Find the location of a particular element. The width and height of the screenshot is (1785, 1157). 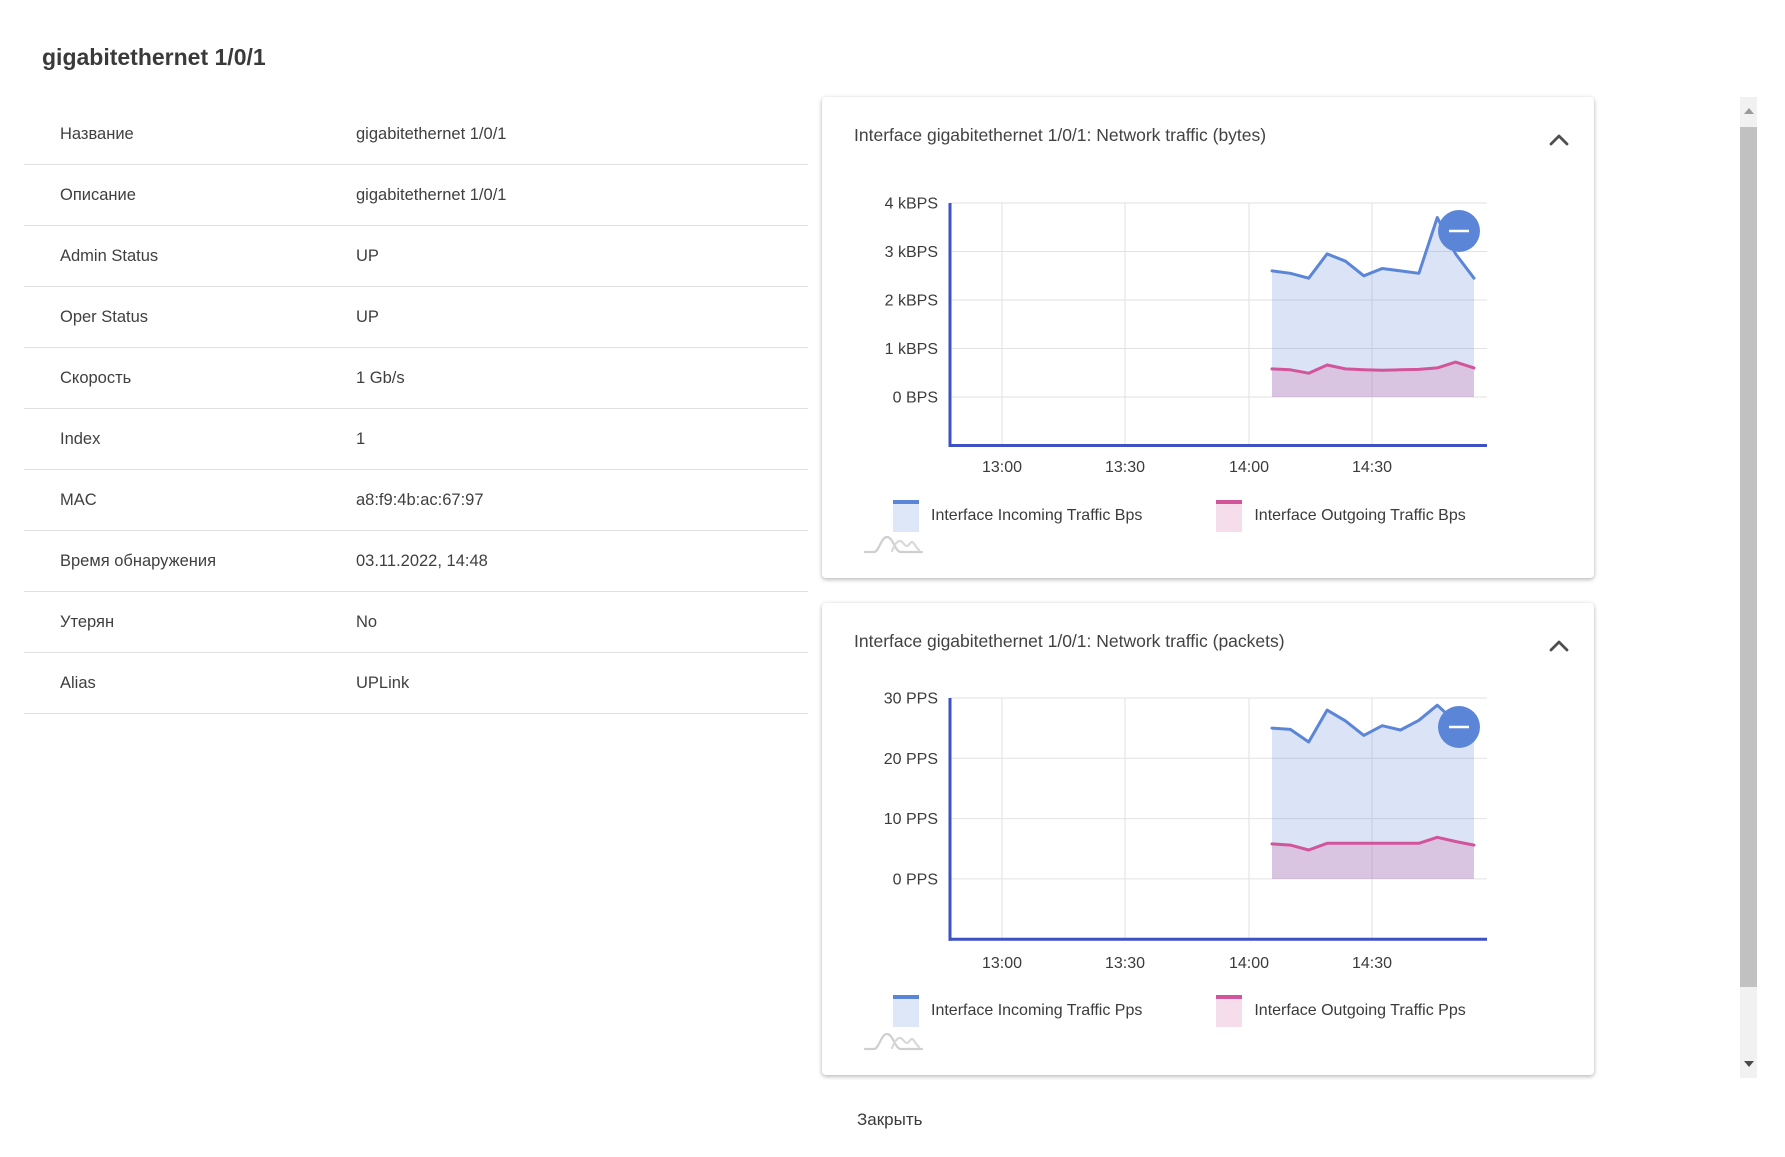

svg-text: 2 kBPS is located at coordinates (911, 301).